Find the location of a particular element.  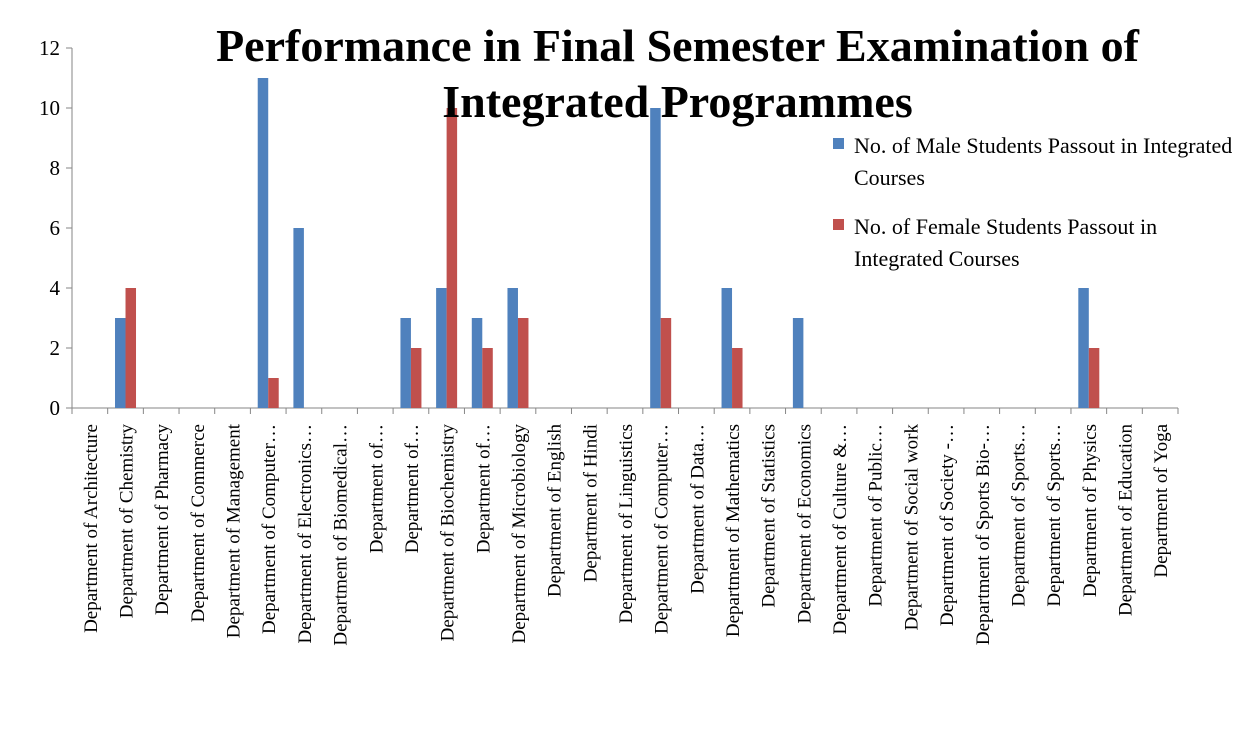

x-tick-label: Department of Social work is located at coordinates (911, 527).